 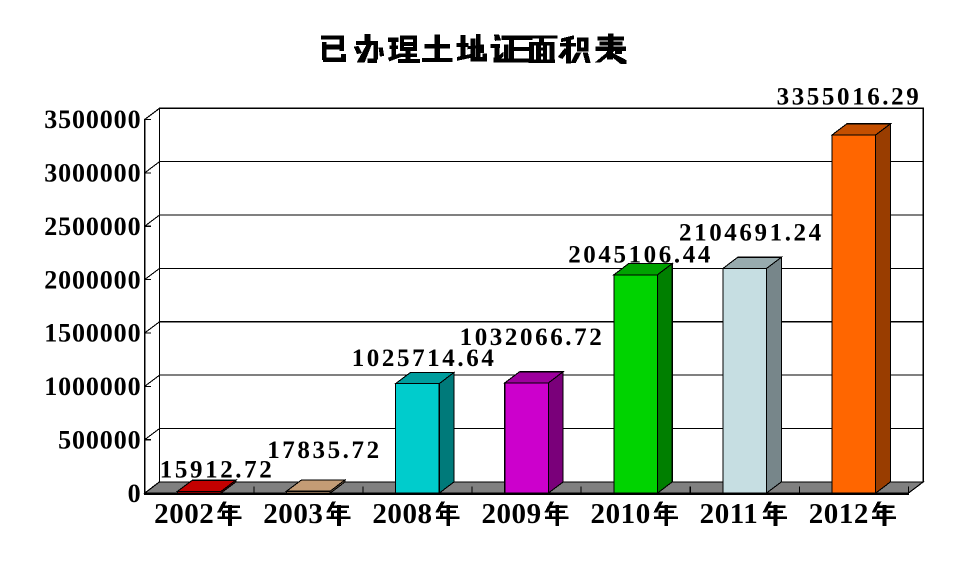 What do you see at coordinates (640, 254) in the screenshot?
I see `svg-text: 2045106.44` at bounding box center [640, 254].